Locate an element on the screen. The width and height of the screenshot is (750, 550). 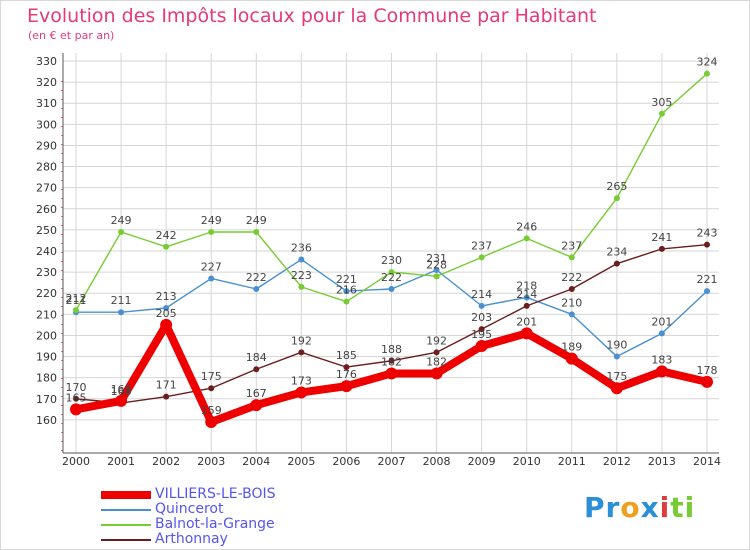
x-tick-label: 2003 is located at coordinates (211, 461).